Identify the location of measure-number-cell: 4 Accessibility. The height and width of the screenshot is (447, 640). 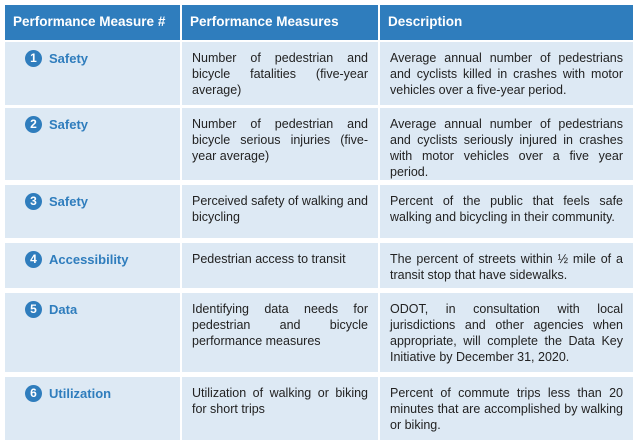
(92, 265).